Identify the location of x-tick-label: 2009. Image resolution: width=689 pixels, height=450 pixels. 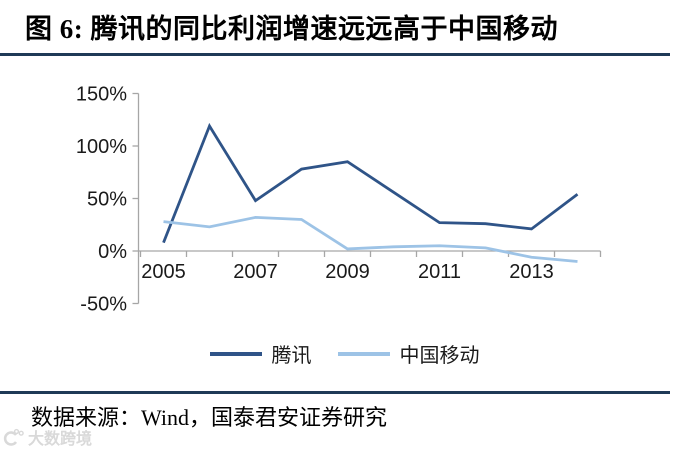
(347, 272).